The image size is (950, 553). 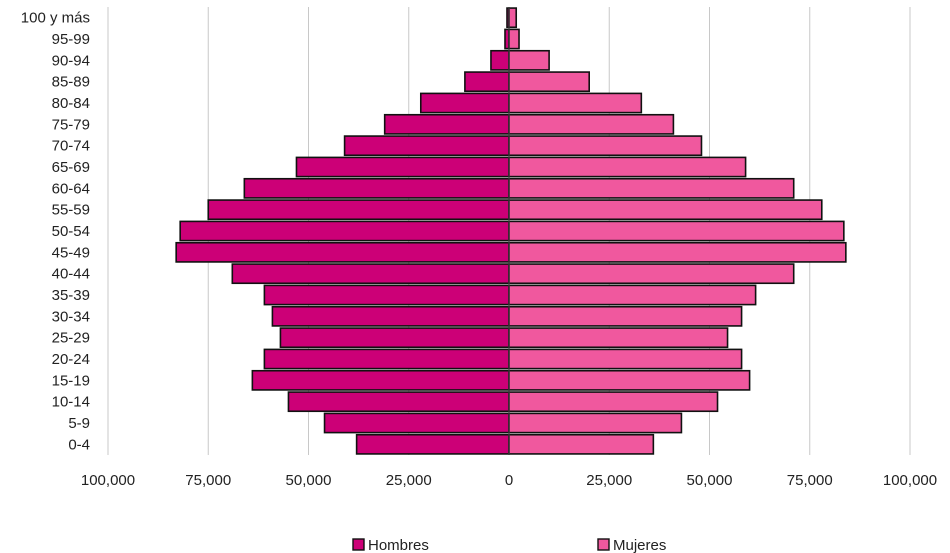 I want to click on y-tick-label: 50-54, so click(x=71, y=231).